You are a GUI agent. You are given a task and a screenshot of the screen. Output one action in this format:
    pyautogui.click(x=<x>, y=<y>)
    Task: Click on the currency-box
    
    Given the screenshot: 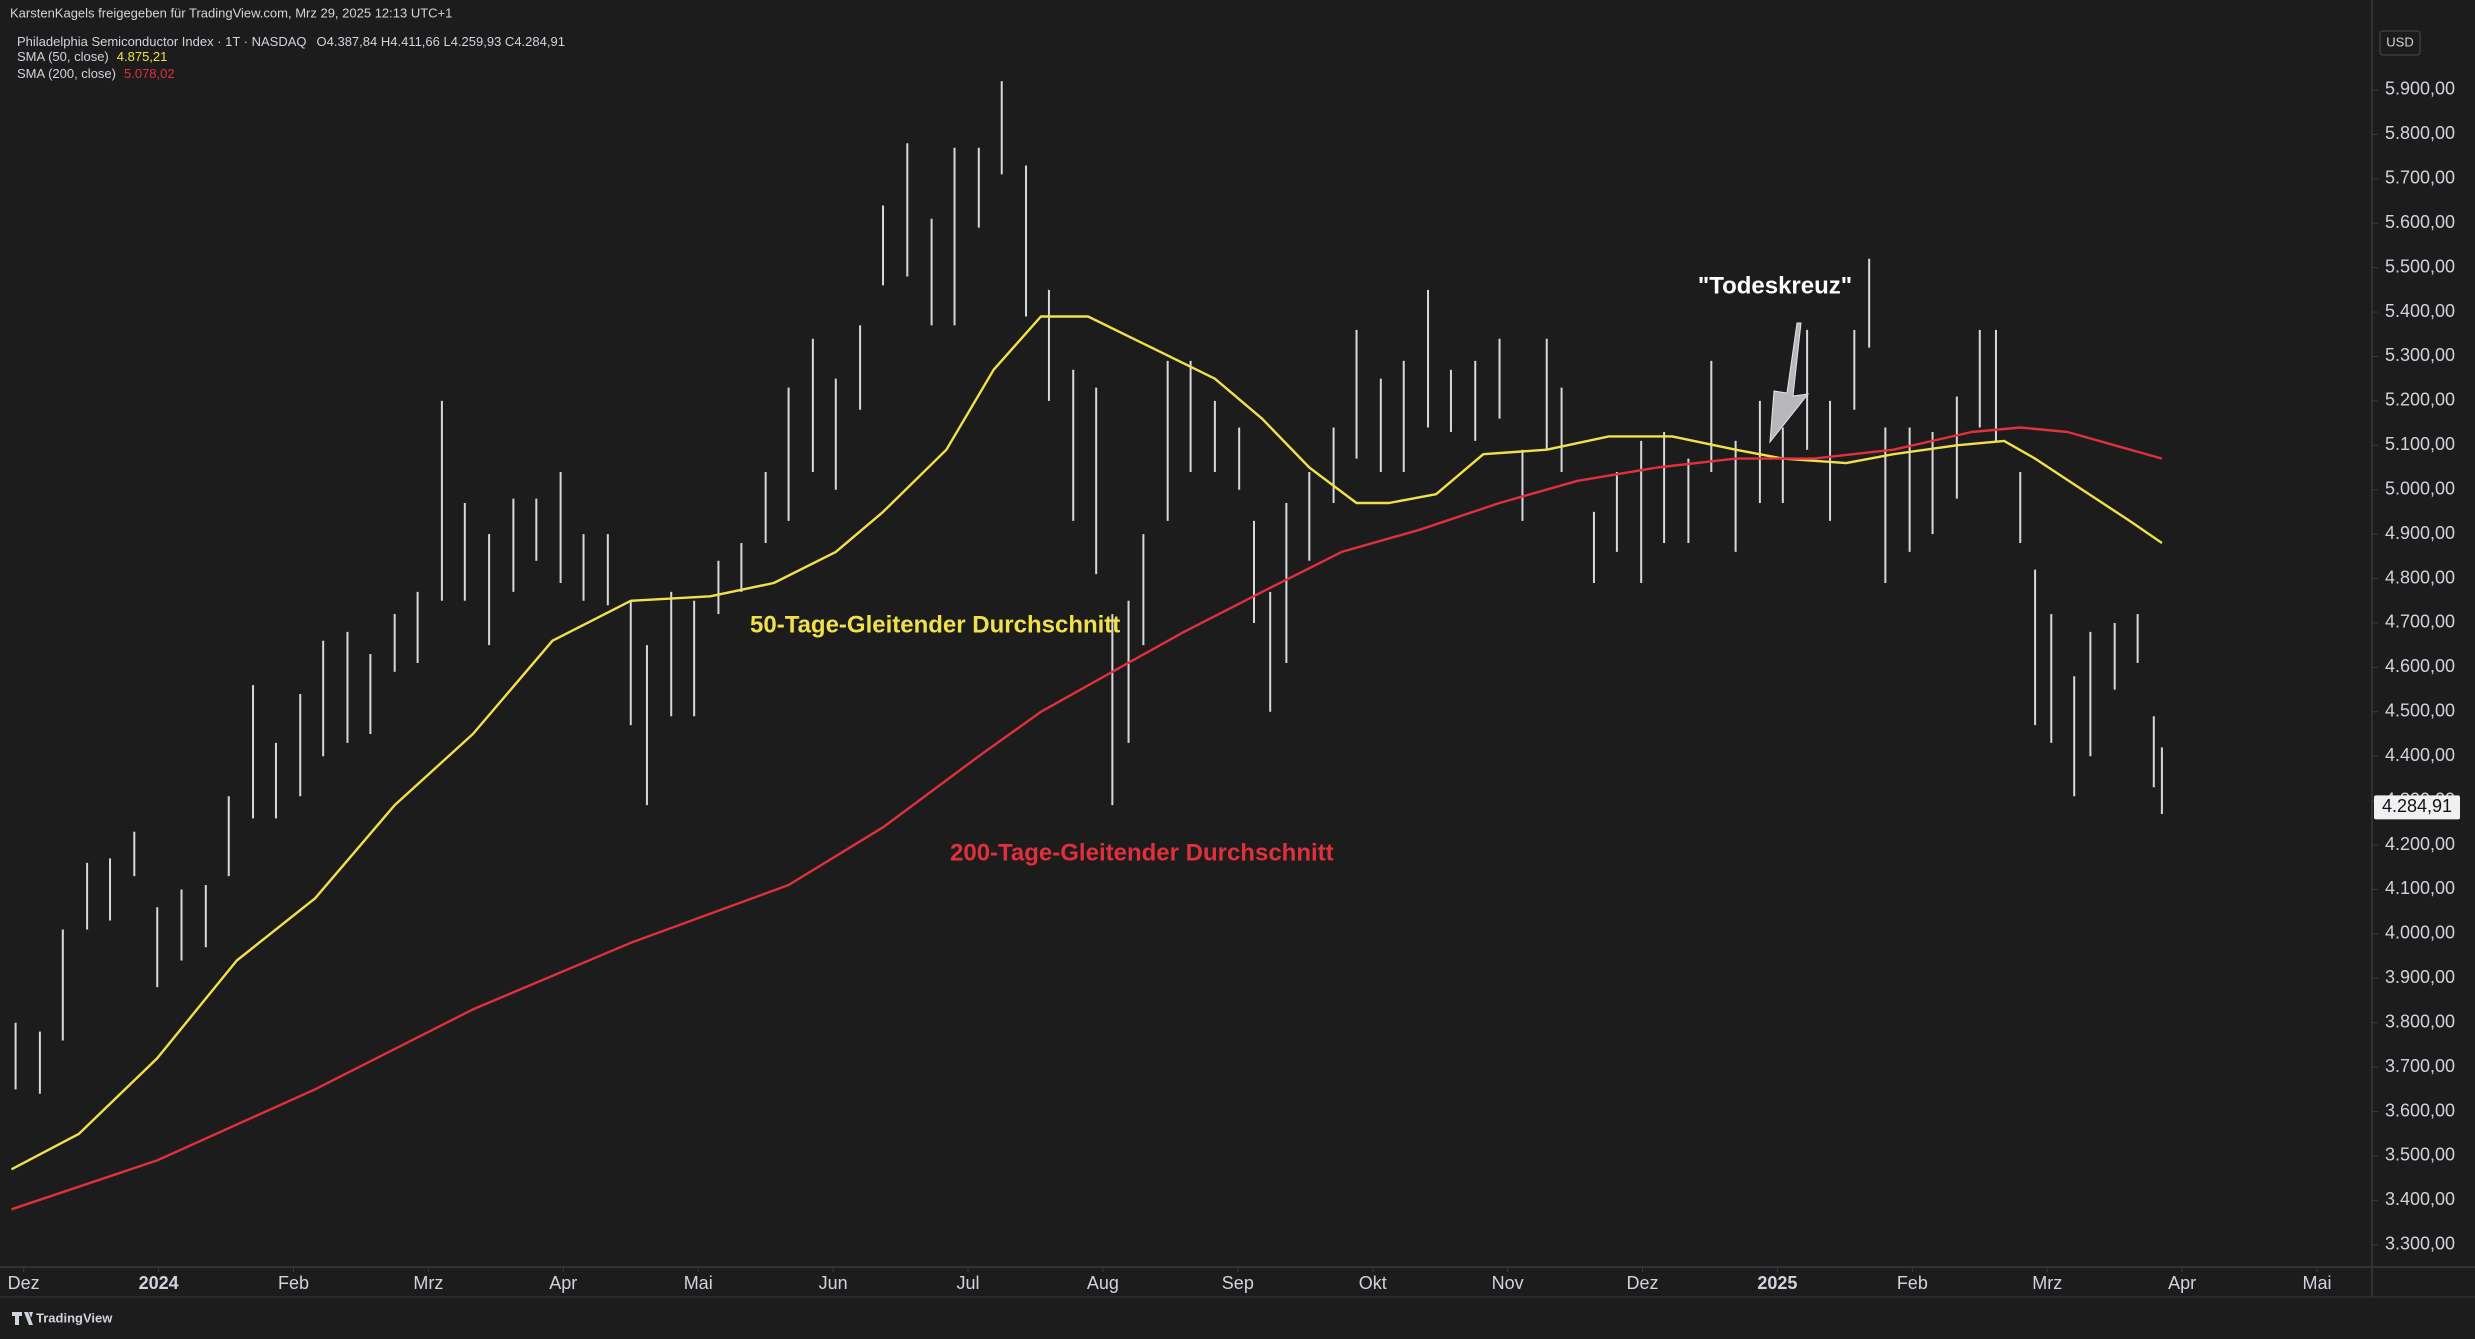 What is the action you would take?
    pyautogui.click(x=2400, y=43)
    